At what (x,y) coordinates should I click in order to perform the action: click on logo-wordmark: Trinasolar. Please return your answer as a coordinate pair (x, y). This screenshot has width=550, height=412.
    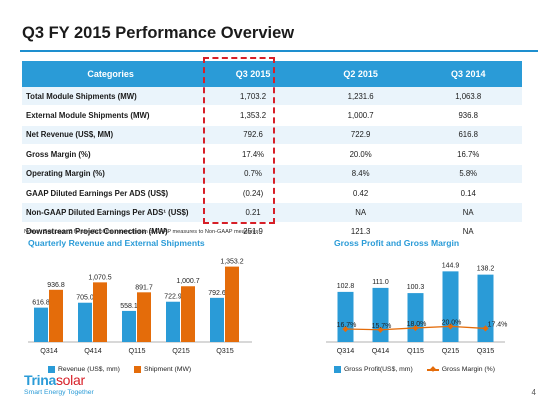
    Looking at the image, I should click on (59, 380).